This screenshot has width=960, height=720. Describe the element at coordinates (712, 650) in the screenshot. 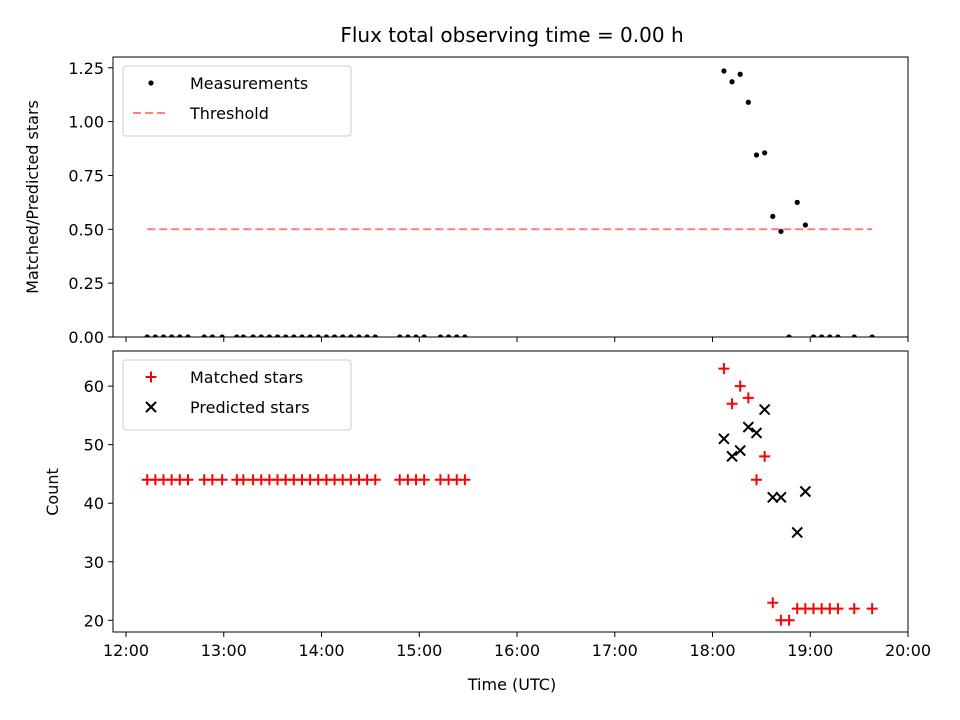

I see `x-tick-label: 18:00` at that location.